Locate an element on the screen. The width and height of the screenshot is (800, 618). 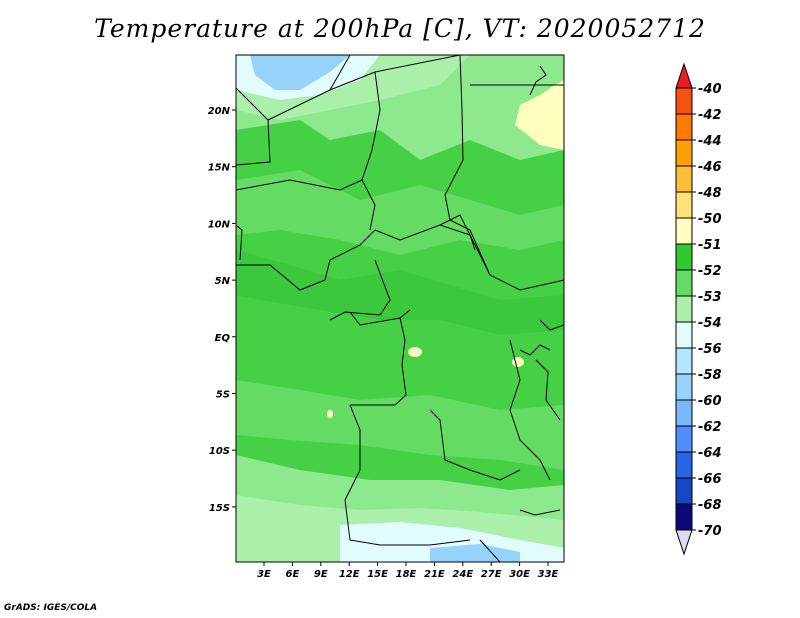
colorbar-label: -60 is located at coordinates (710, 401).